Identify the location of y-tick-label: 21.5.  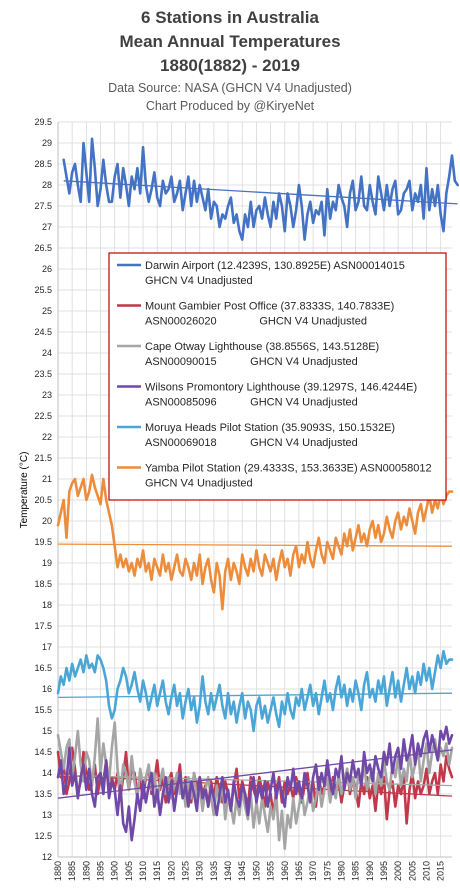
(43, 458).